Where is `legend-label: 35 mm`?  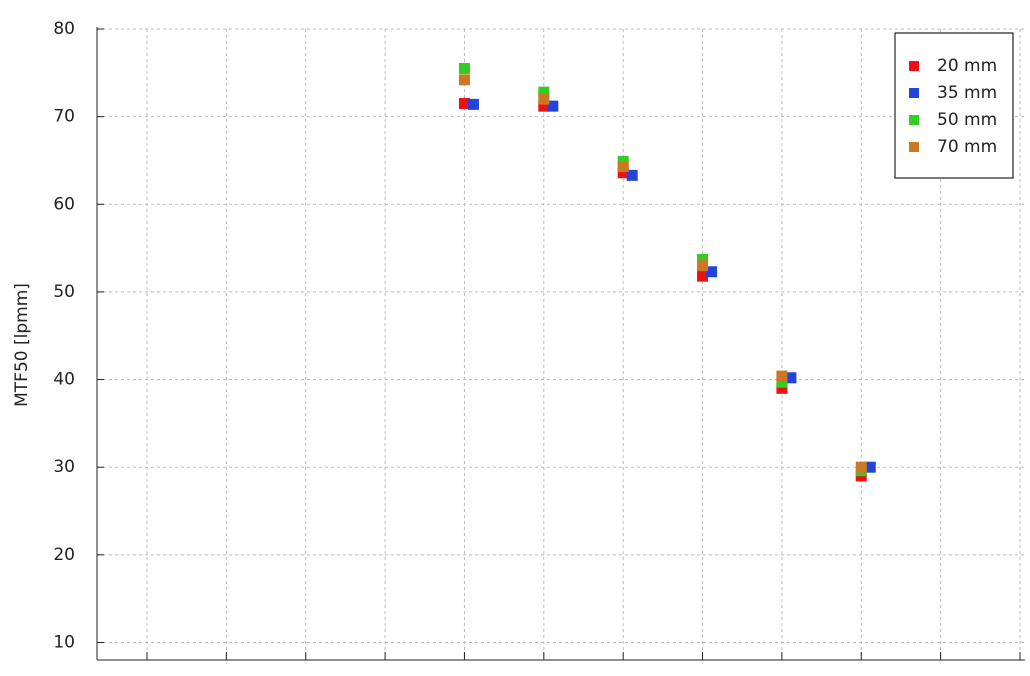
legend-label: 35 mm is located at coordinates (967, 93).